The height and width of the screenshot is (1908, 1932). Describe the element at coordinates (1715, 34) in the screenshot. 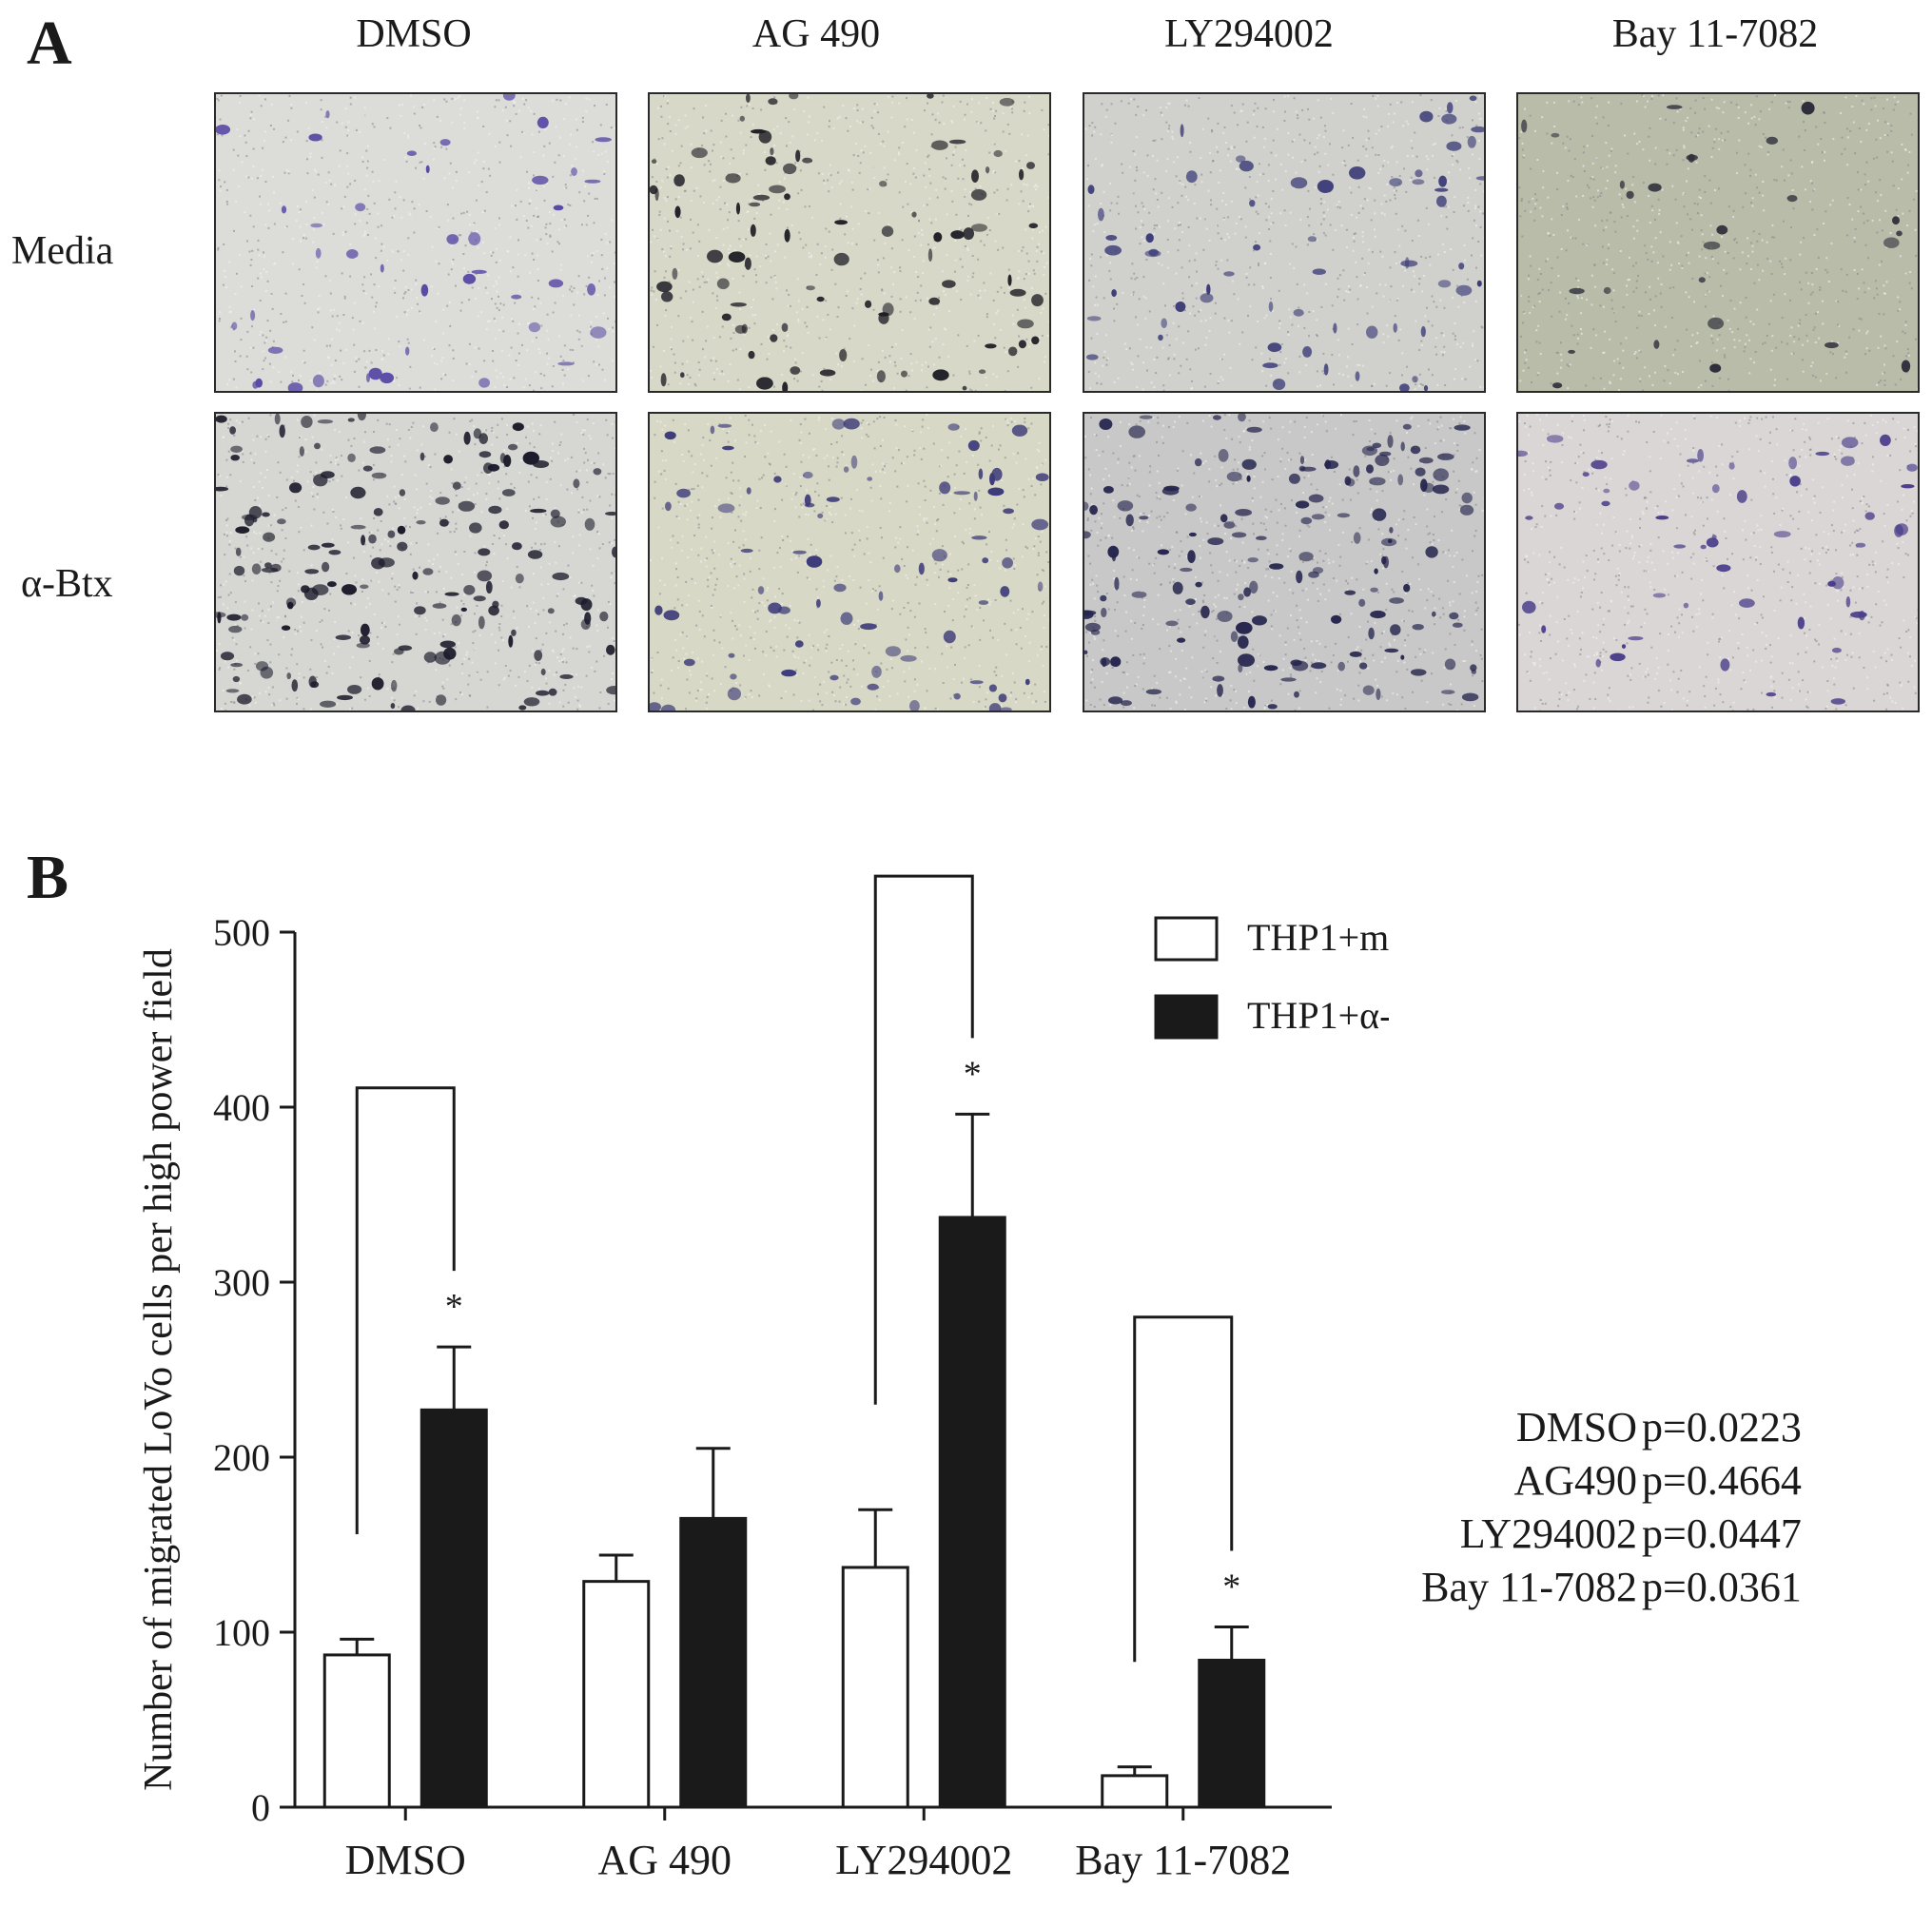

I see `column-label-bay: Bay 11-7082` at that location.